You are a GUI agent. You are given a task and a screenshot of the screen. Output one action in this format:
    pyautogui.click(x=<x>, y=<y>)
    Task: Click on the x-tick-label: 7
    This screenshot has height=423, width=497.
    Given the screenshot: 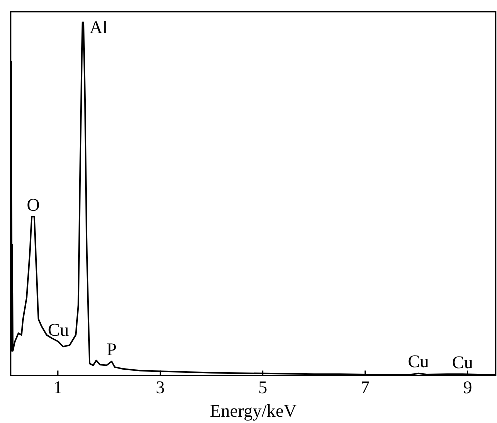 What is the action you would take?
    pyautogui.click(x=365, y=387)
    